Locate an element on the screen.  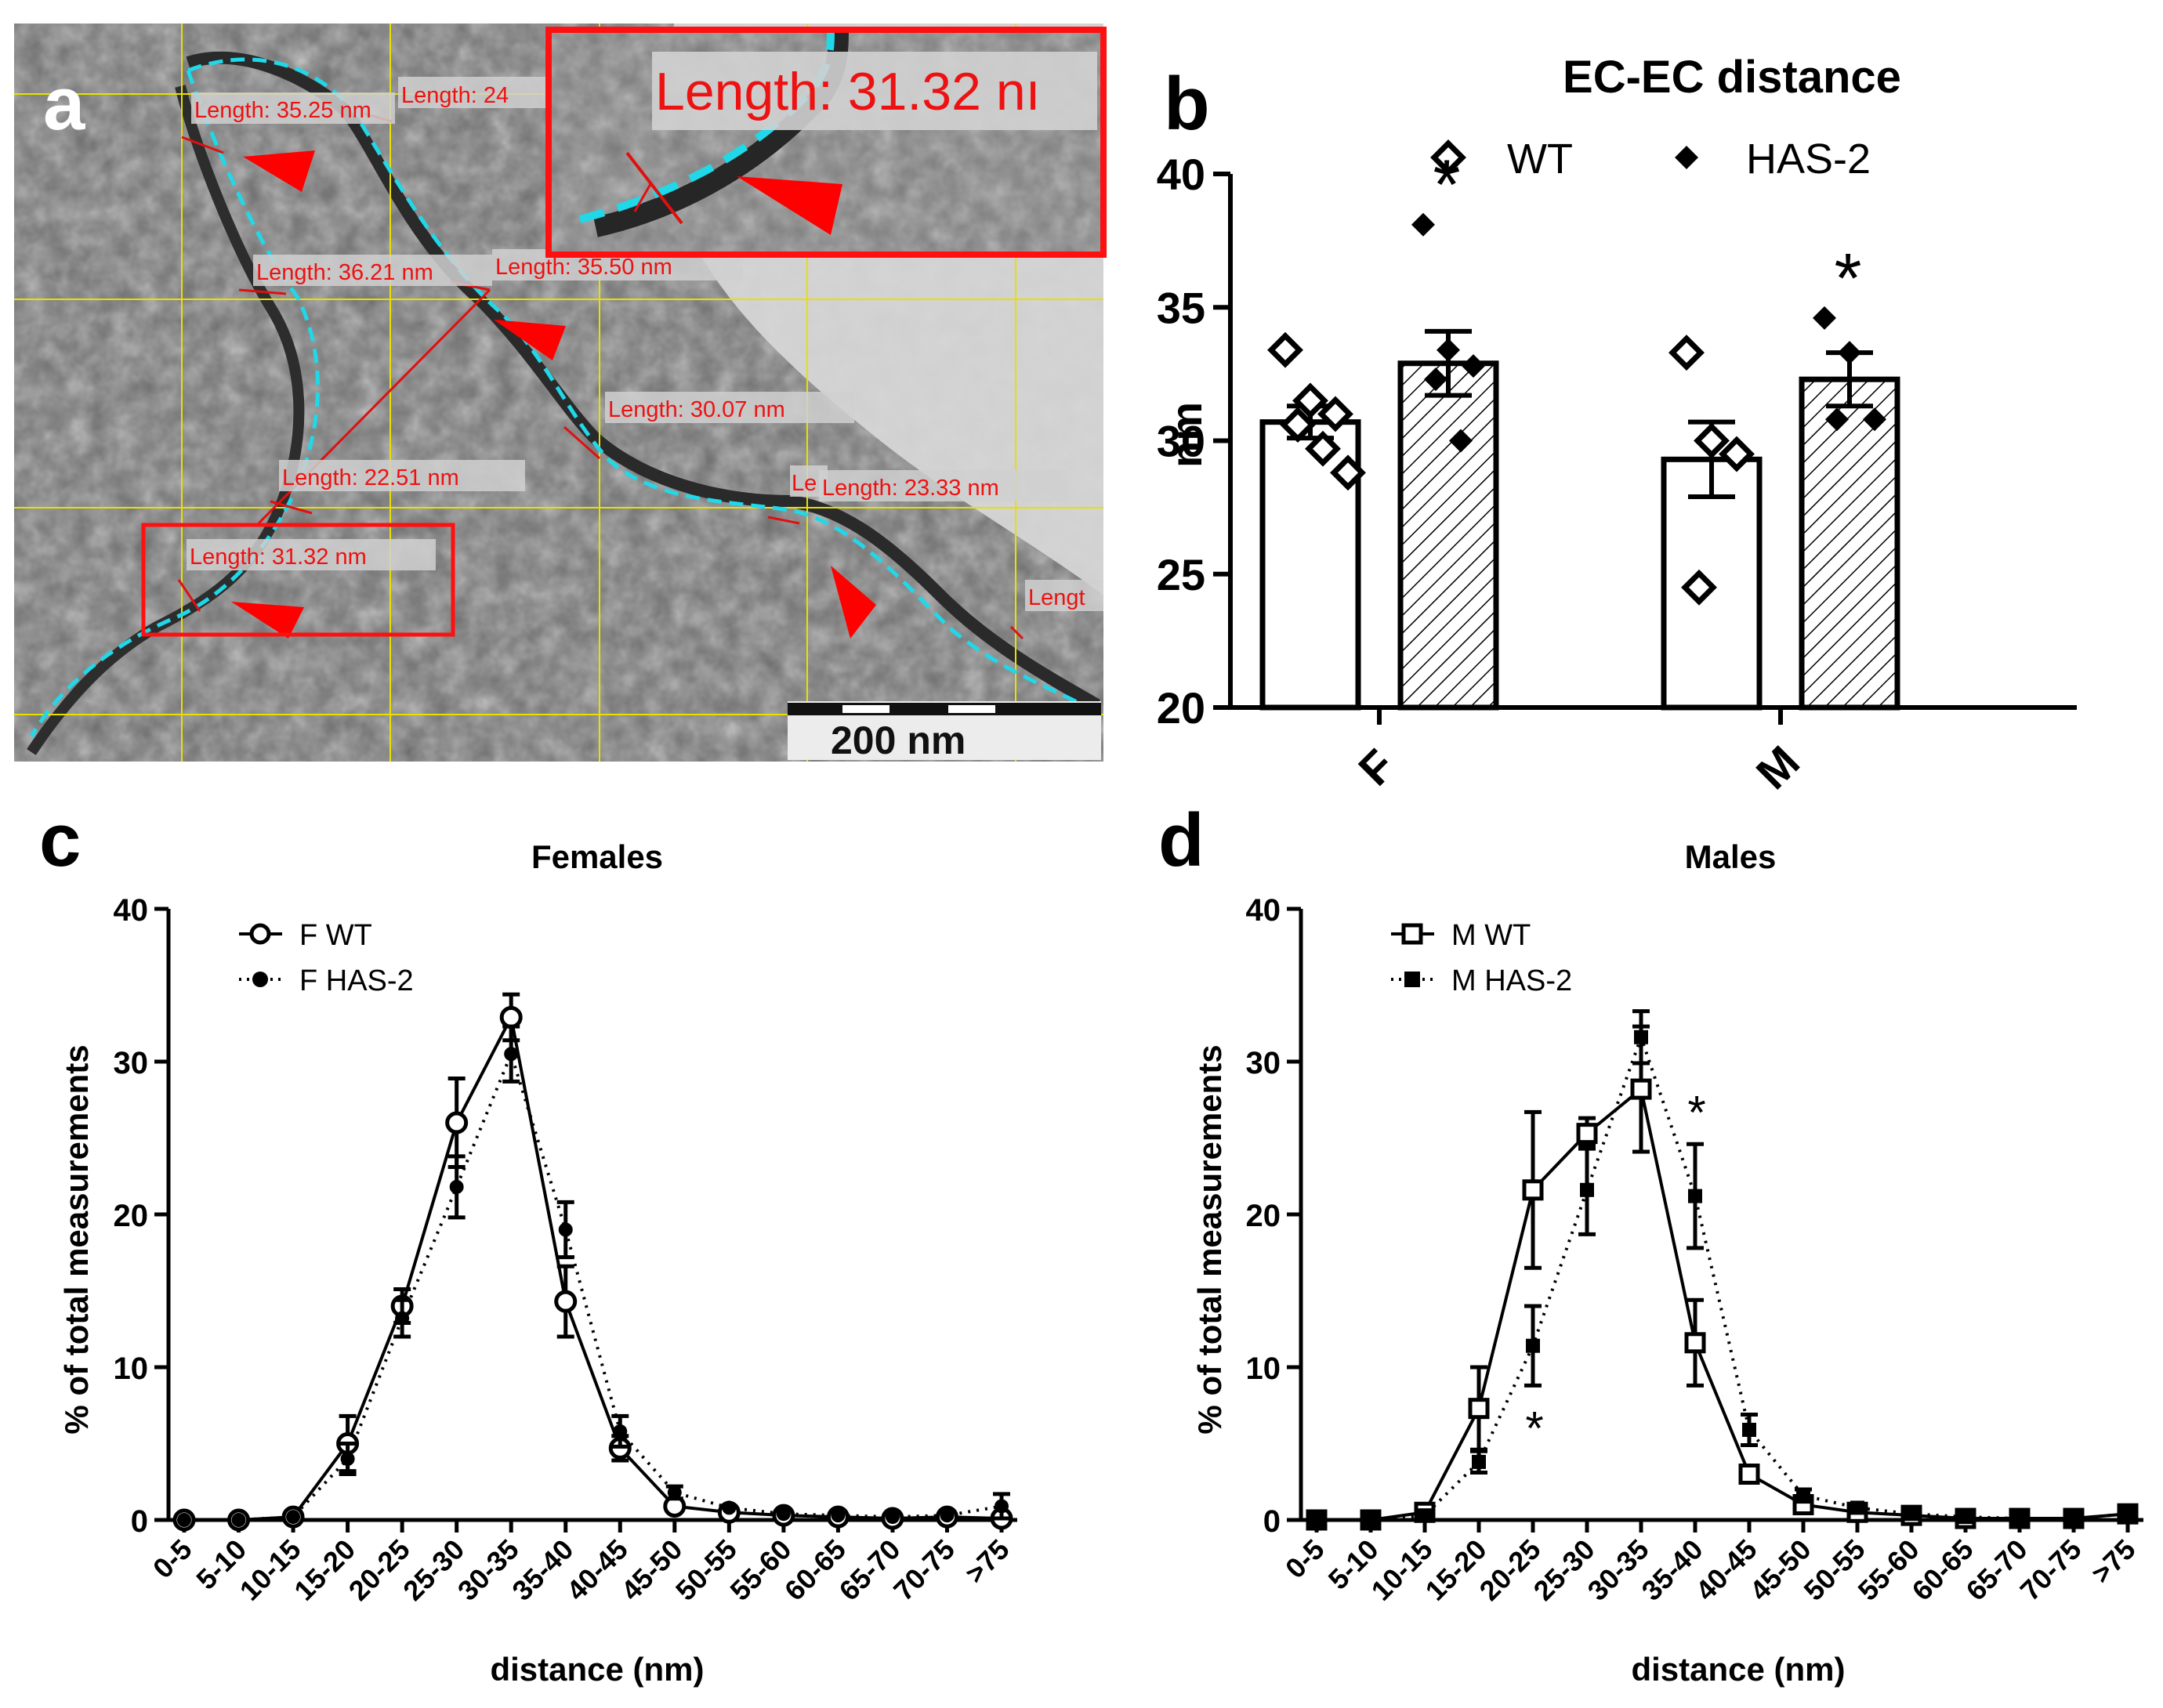
measurement-label-2: Length: 24 is located at coordinates (455, 96).